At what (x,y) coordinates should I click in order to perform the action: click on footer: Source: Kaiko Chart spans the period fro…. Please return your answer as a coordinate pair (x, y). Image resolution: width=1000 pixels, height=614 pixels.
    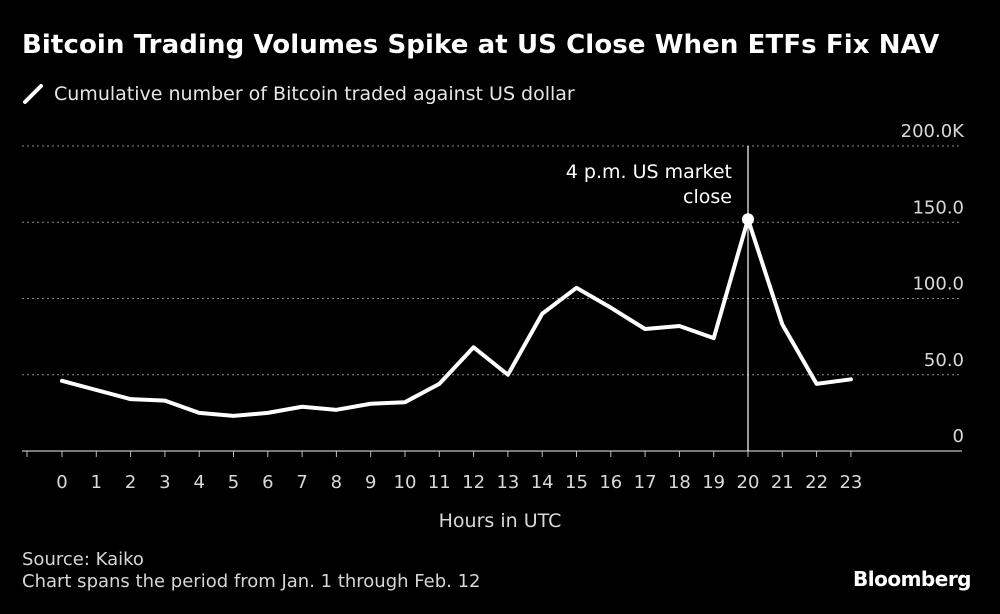
    Looking at the image, I should click on (251, 571).